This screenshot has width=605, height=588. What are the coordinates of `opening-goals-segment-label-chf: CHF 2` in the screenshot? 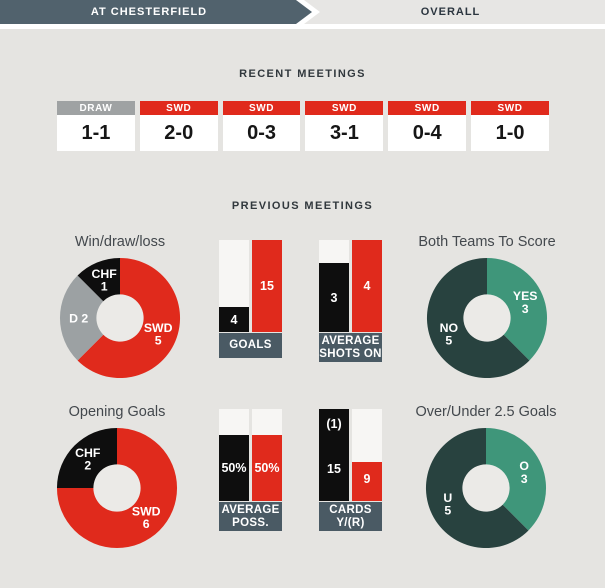 It's located at (88, 459).